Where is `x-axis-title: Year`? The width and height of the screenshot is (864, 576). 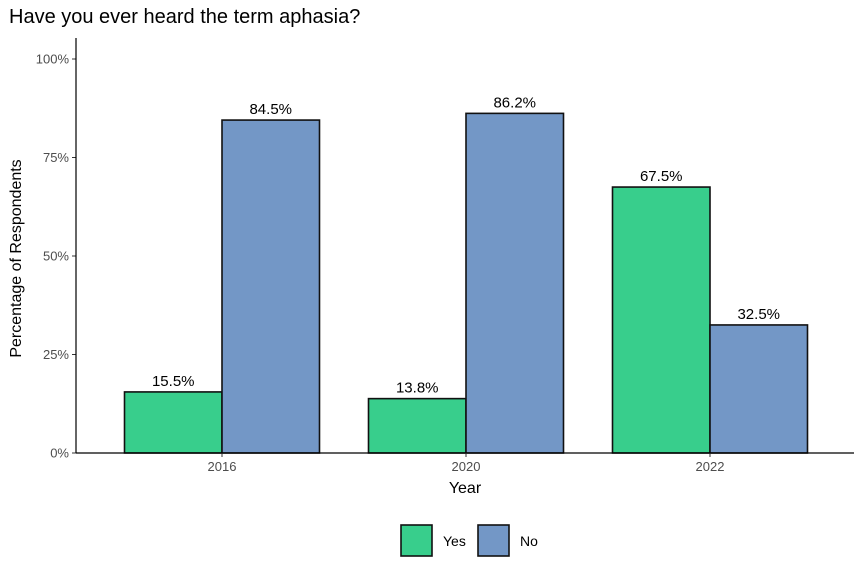 x-axis-title: Year is located at coordinates (465, 488).